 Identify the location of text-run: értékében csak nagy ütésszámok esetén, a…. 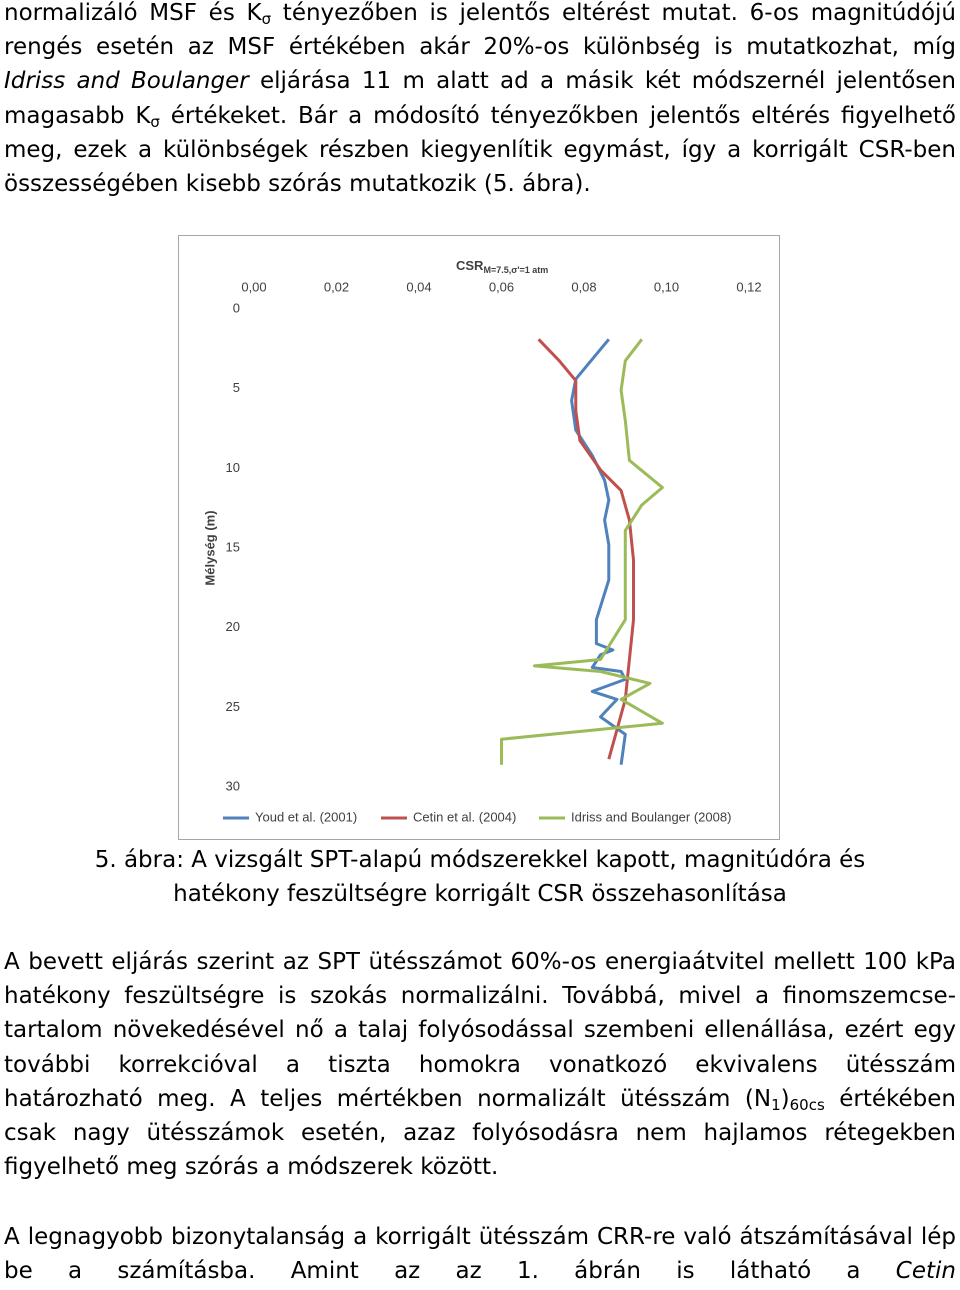
(480, 1133).